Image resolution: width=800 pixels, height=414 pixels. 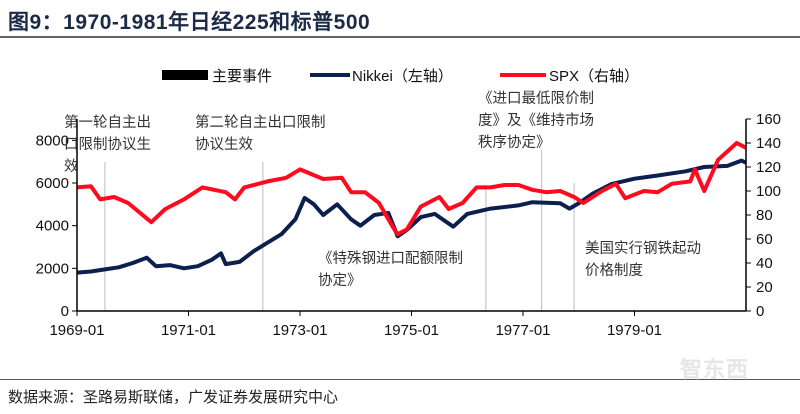 I want to click on right-tick-label: 100, so click(x=768, y=191).